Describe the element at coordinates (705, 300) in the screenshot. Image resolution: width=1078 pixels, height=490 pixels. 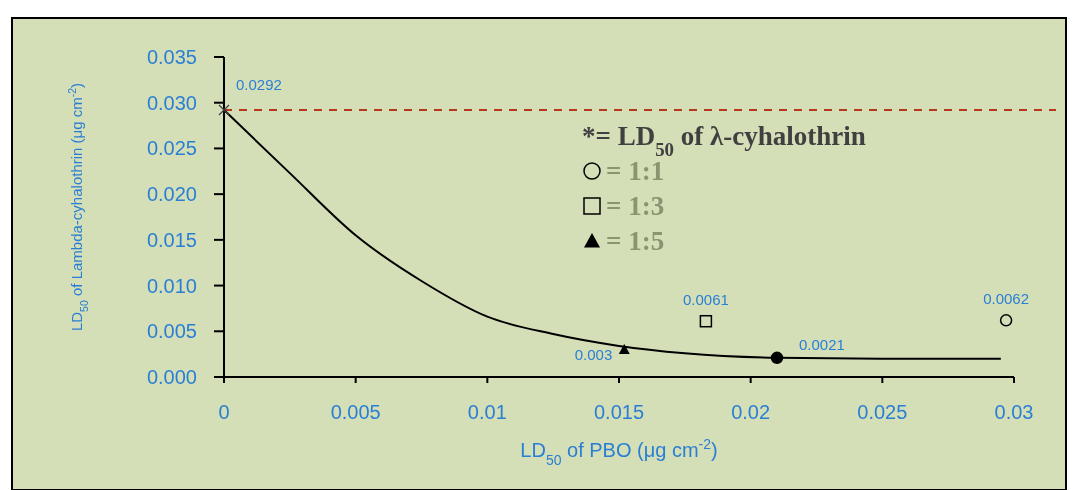
I see `data-label: 0.0061` at that location.